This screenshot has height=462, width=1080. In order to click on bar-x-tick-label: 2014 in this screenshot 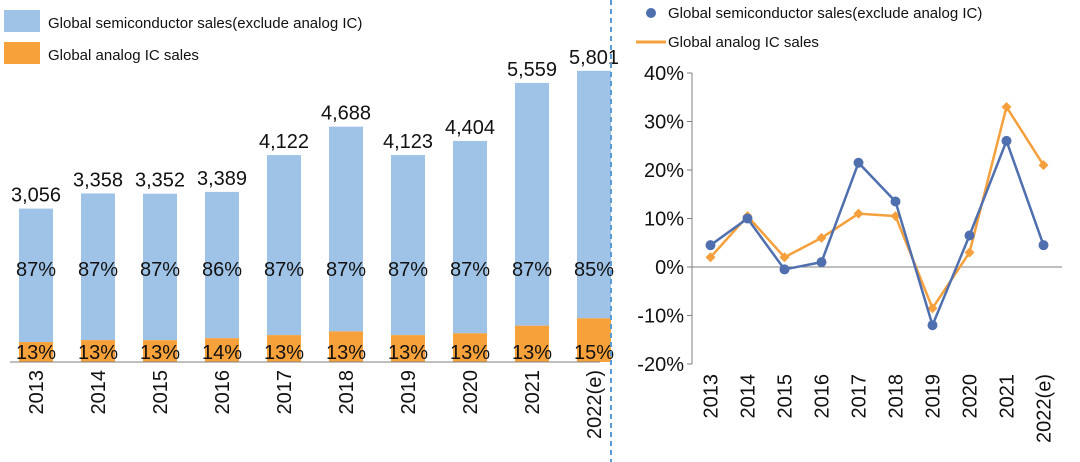, I will do `click(99, 392)`.